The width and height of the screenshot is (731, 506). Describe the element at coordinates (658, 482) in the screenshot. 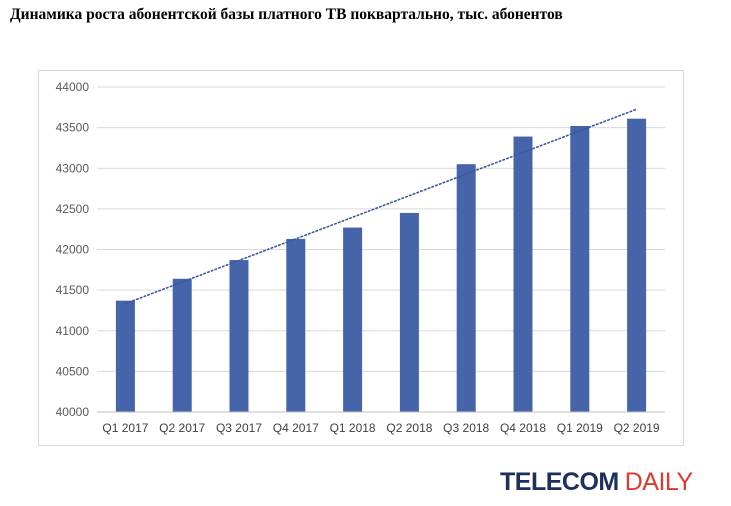

I see `logo-word-daily: DAILY` at that location.